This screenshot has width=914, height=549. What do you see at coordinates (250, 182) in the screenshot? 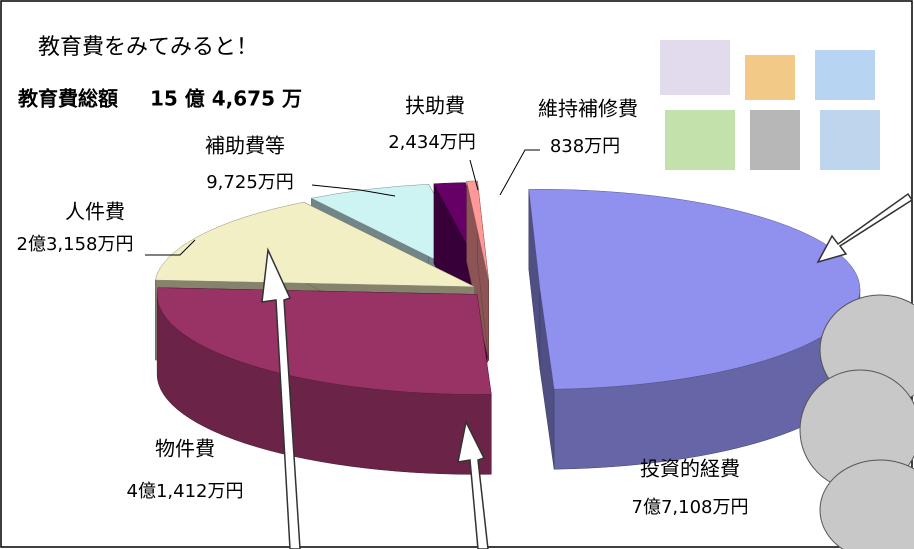
I see `slice-value-label: 9,725万円` at bounding box center [250, 182].